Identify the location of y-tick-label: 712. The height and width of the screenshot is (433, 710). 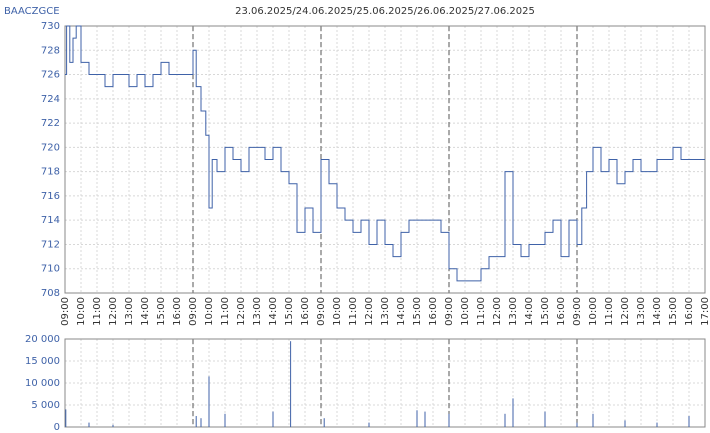
(50, 244).